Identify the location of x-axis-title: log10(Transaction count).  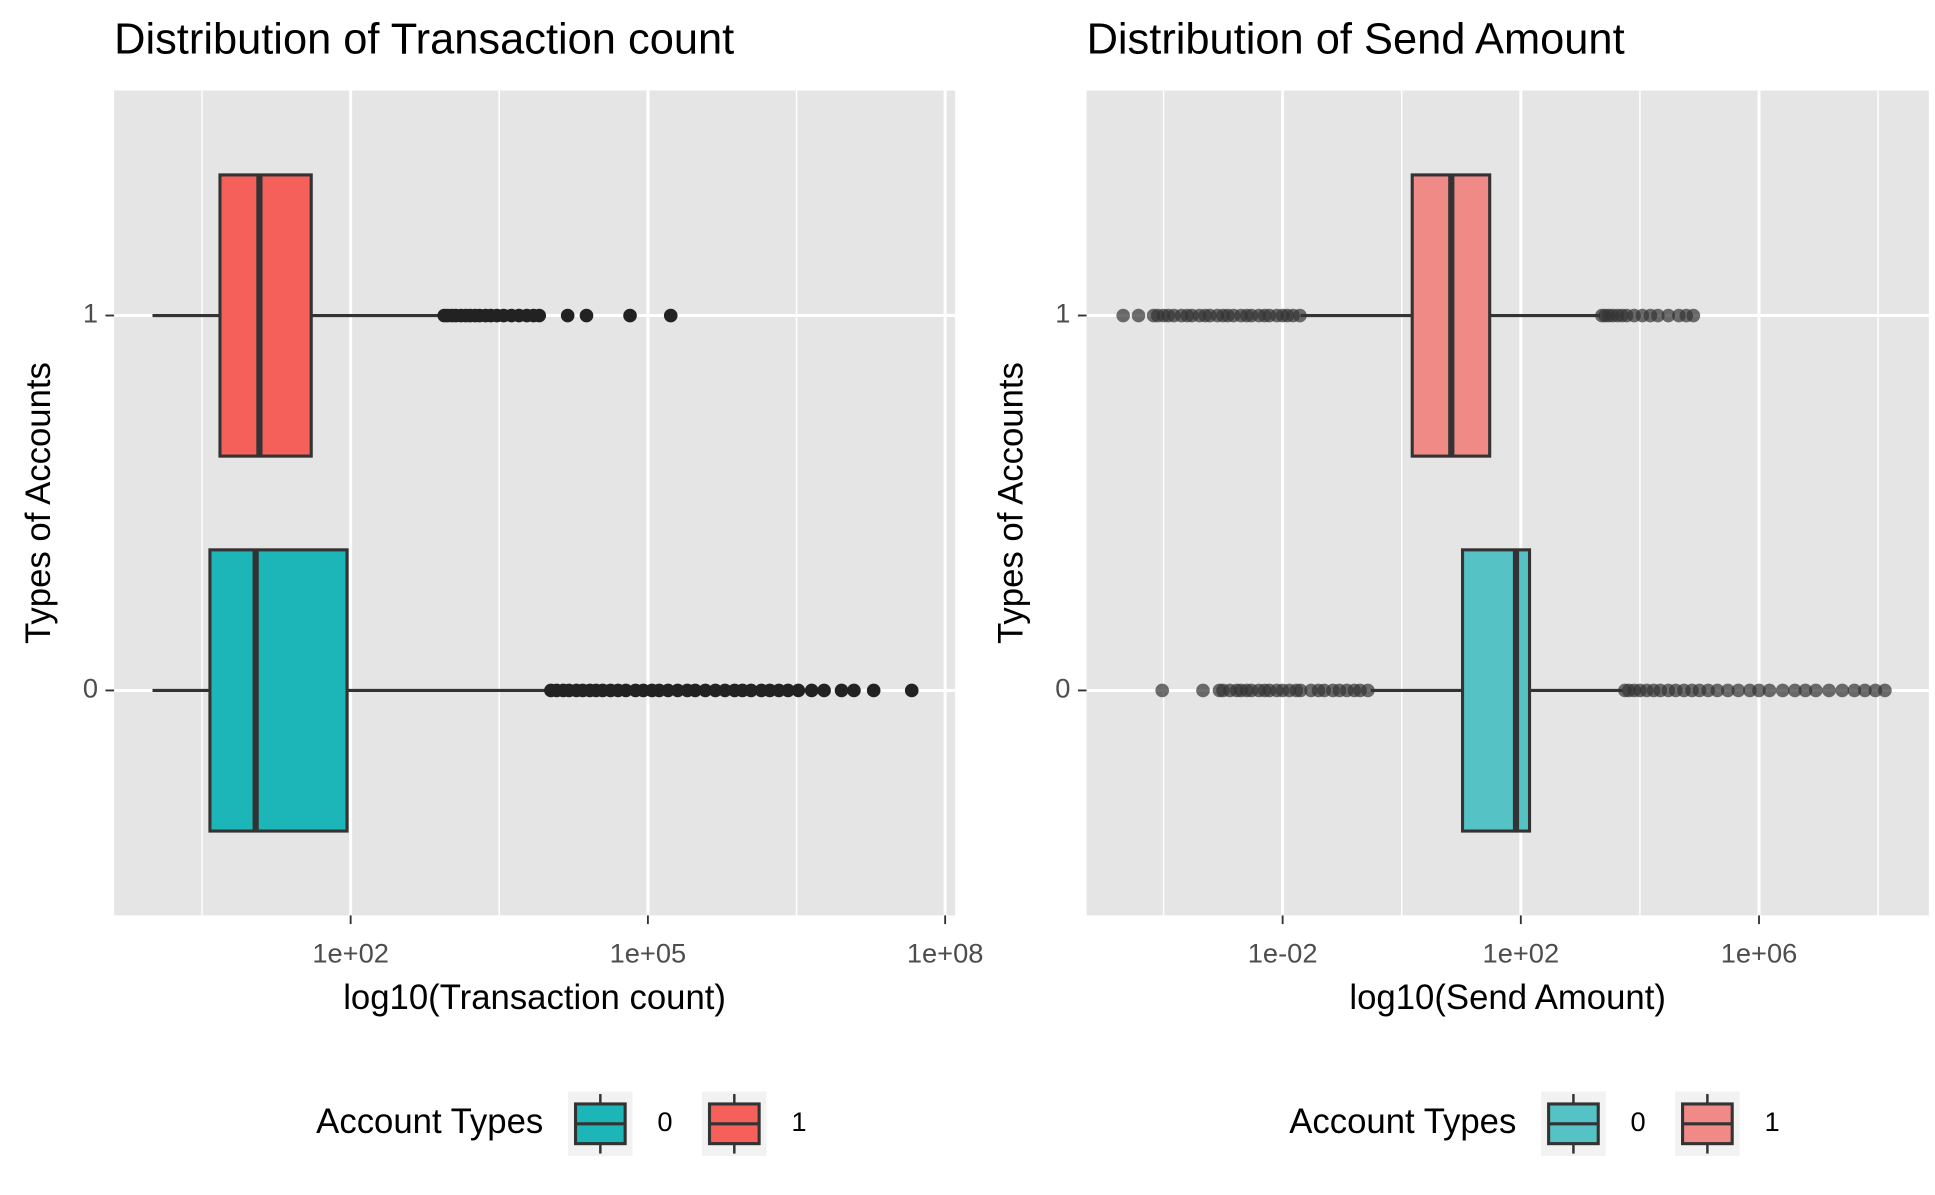
(534, 998).